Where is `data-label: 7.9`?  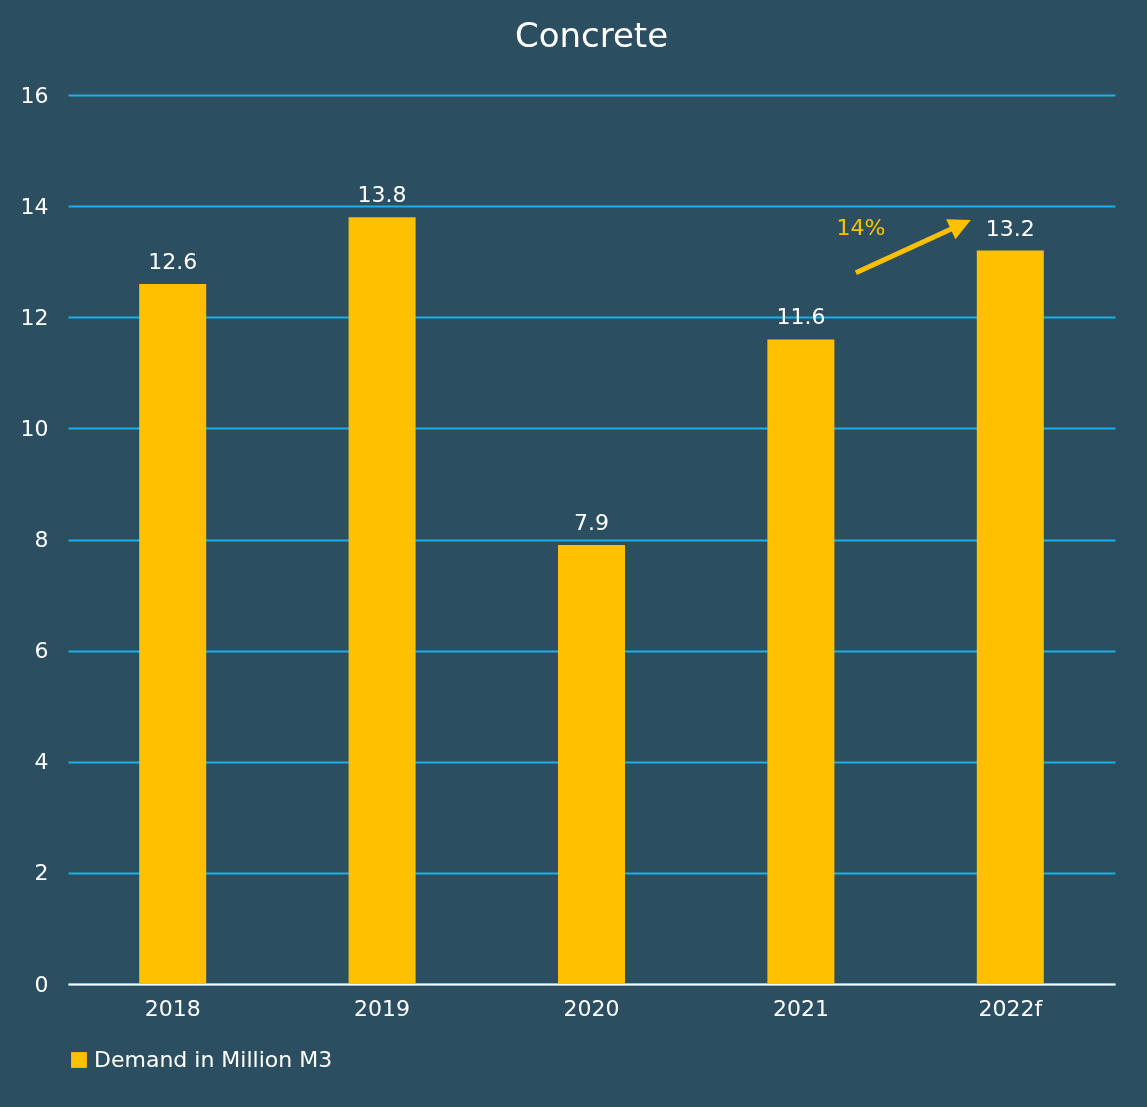
data-label: 7.9 is located at coordinates (591, 523).